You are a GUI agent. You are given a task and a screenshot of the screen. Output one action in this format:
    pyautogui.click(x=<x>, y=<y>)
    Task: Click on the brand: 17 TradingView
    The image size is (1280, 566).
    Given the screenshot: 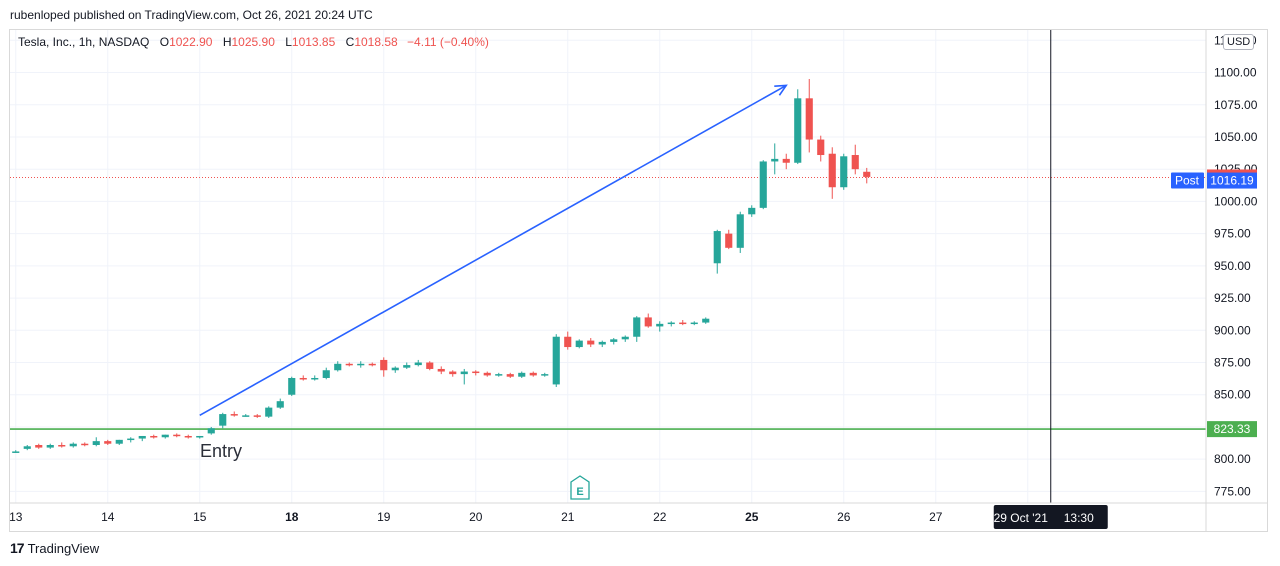 What is the action you would take?
    pyautogui.click(x=54, y=548)
    